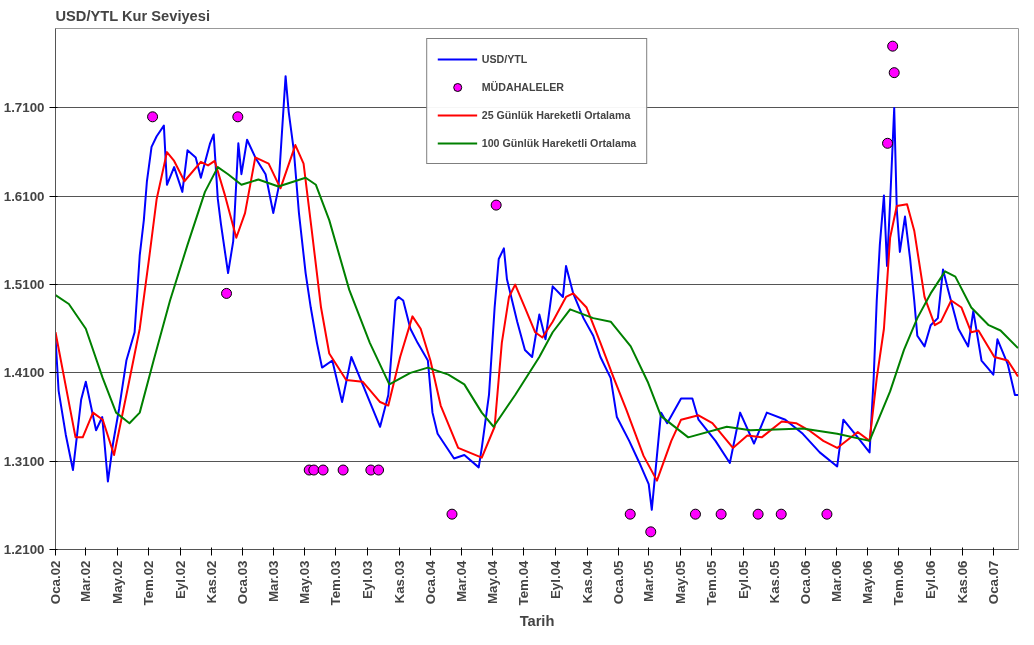 This screenshot has height=645, width=1034. I want to click on x-tick-label: Tem.04, so click(524, 582).